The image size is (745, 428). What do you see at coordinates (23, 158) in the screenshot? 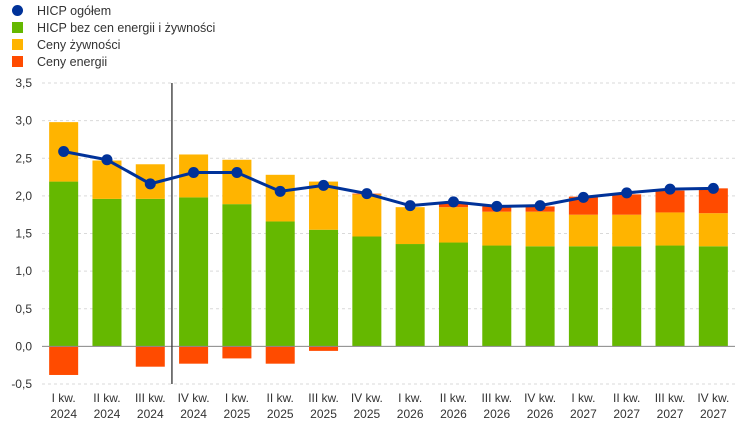
I see `y-tick-label: 2,5` at bounding box center [23, 158].